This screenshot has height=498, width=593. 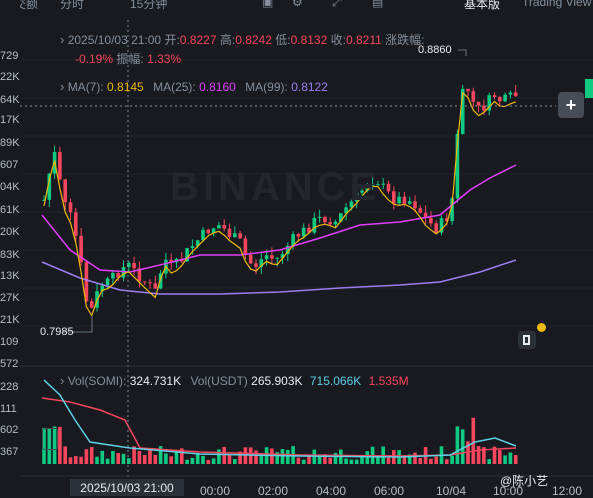 What do you see at coordinates (527, 340) in the screenshot?
I see `event-flag-icon` at bounding box center [527, 340].